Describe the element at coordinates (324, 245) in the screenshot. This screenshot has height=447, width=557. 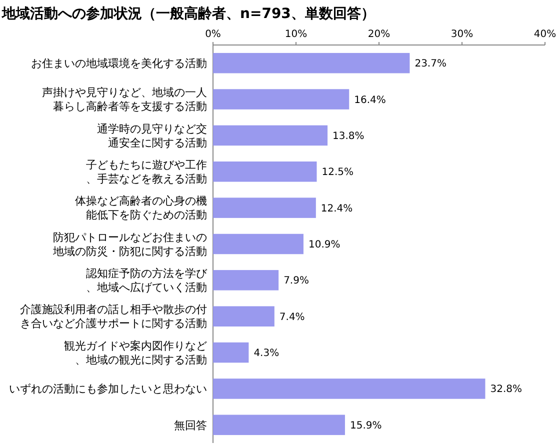
I see `data-label: 10.9%` at that location.